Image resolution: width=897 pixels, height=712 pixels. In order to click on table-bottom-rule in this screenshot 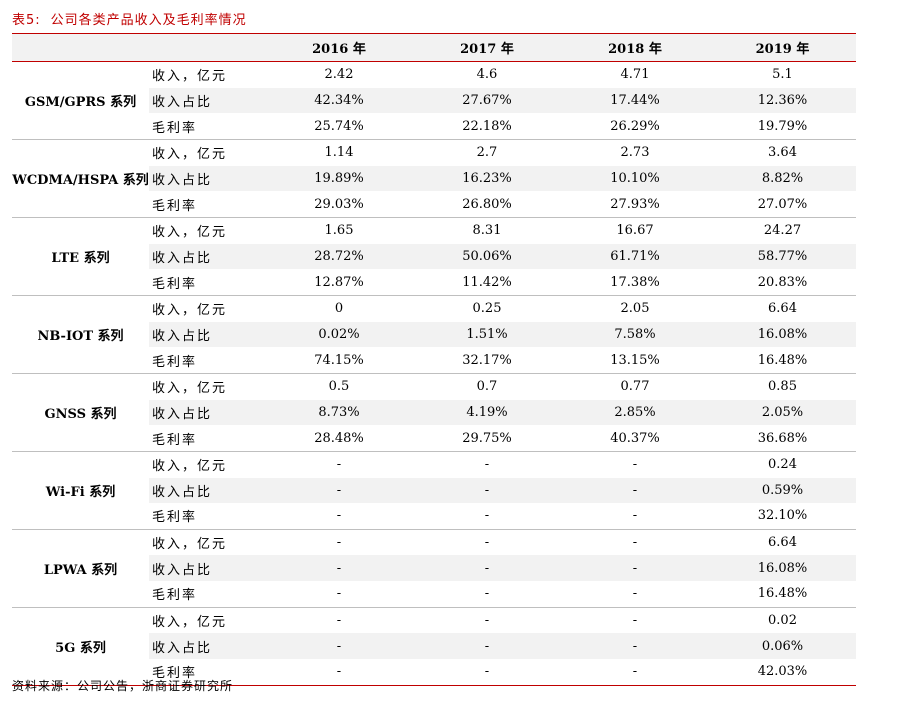, I will do `click(434, 685)`.